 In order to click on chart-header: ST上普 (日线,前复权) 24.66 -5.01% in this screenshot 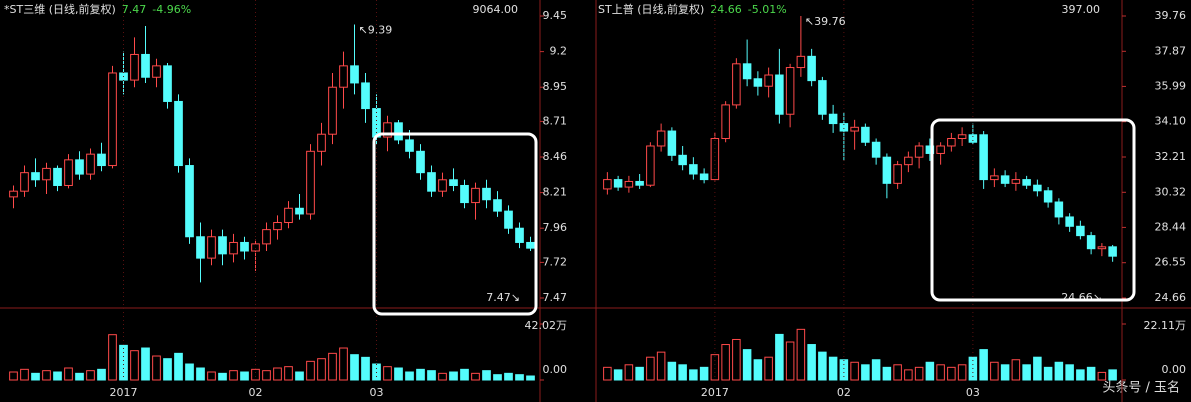, I will do `click(692, 9)`.